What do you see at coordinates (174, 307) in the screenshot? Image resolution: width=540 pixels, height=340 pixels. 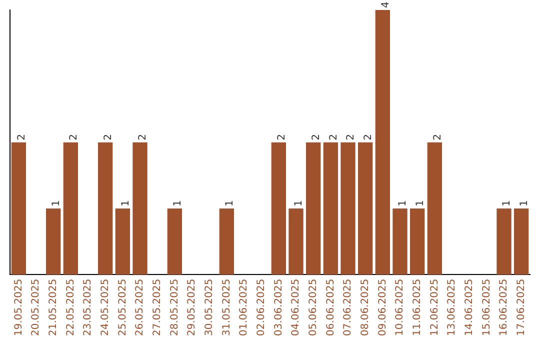 I see `x-tick-label: 28.05.2025` at bounding box center [174, 307].